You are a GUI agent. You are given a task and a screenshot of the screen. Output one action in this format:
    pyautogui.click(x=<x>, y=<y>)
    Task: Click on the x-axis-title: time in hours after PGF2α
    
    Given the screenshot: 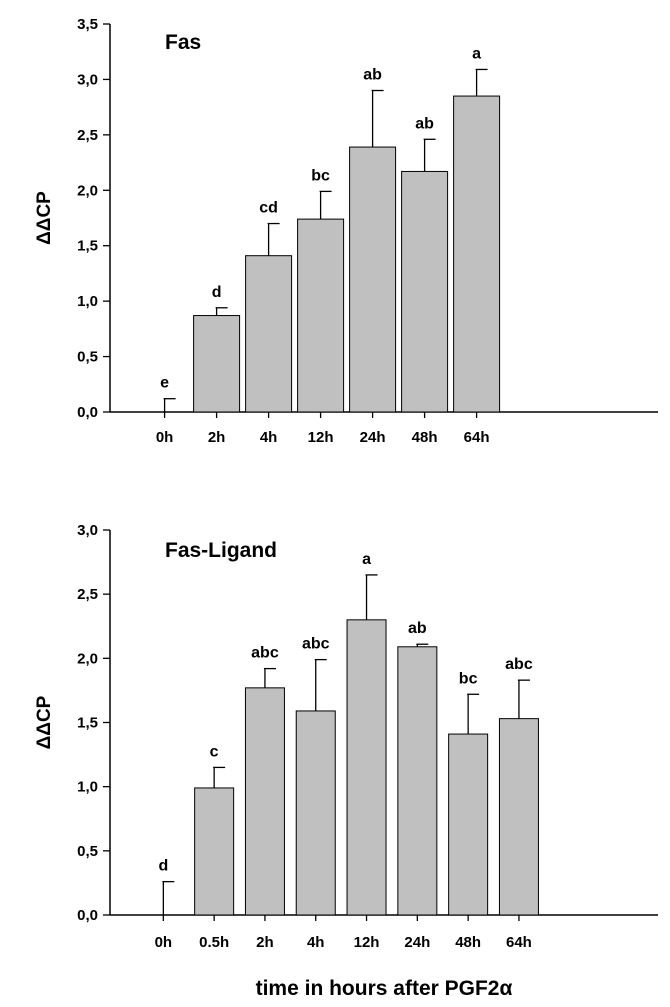 What is the action you would take?
    pyautogui.click(x=384, y=988)
    